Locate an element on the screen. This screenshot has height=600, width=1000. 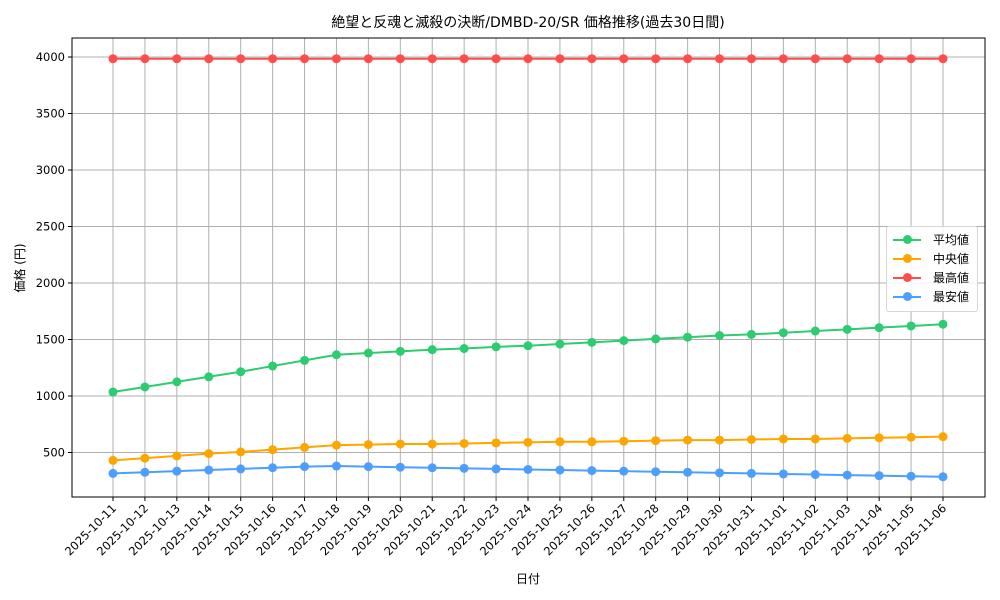
legend: 平均値中央値最高値最安値 is located at coordinates (932, 269).